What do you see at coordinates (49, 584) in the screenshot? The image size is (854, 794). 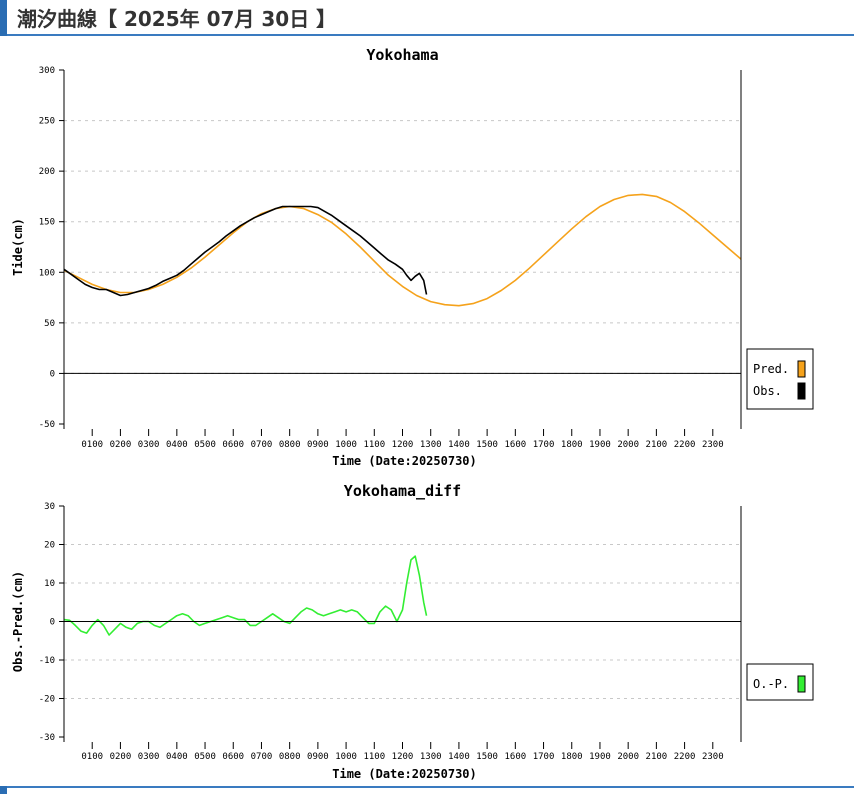 I see `y-tick-label: 10` at bounding box center [49, 584].